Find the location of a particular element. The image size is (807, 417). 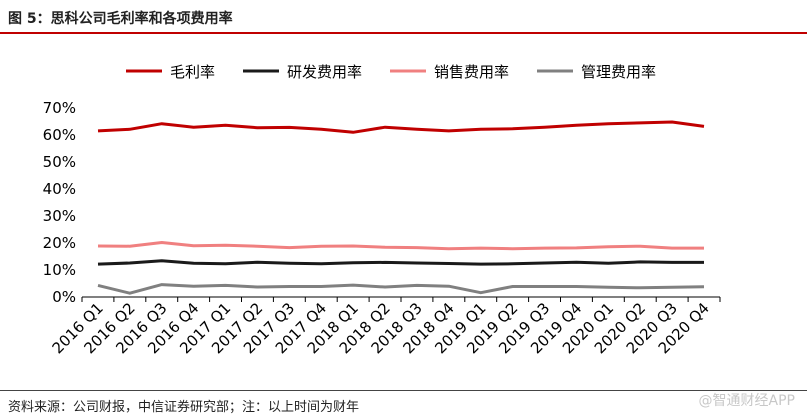

legend-label: 管理费用率 is located at coordinates (618, 72).